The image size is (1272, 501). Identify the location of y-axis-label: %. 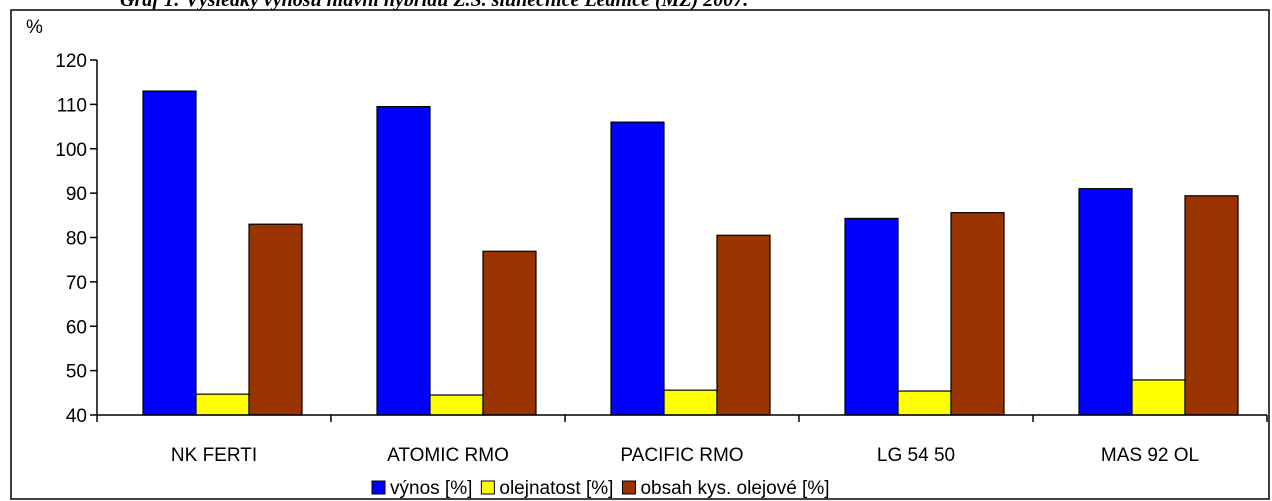
(34, 27).